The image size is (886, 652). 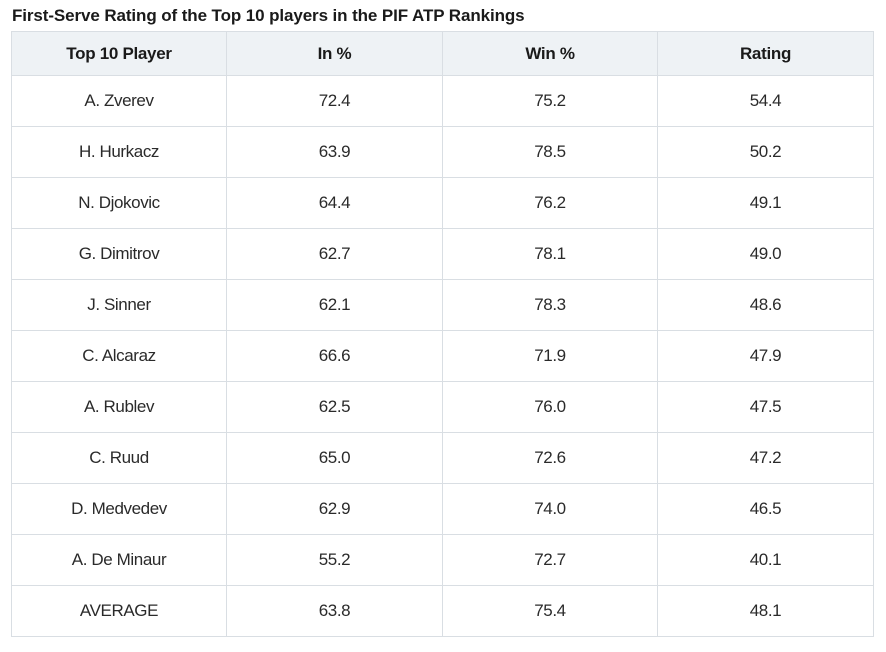 What do you see at coordinates (119, 203) in the screenshot?
I see `player-cell: N. Djokovic` at bounding box center [119, 203].